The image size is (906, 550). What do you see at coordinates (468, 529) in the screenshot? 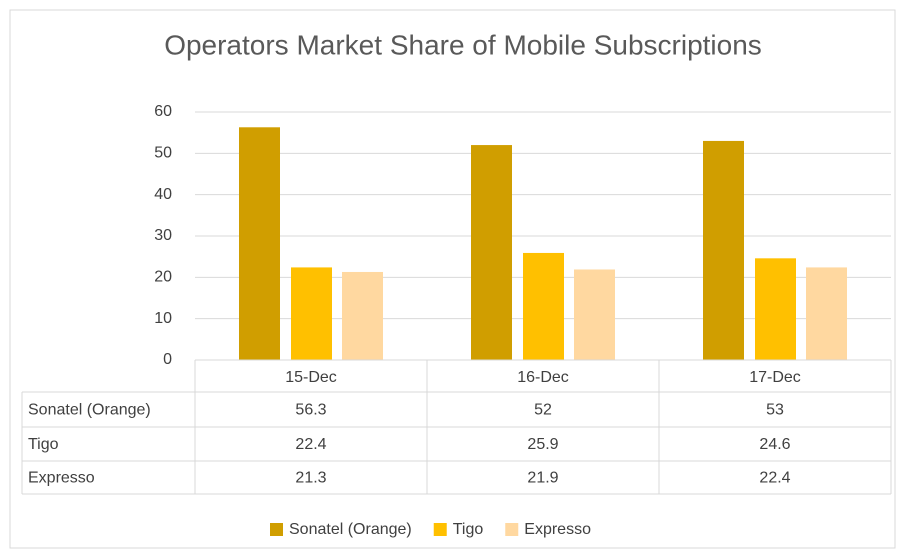
I see `legend-label: Tigo` at bounding box center [468, 529].